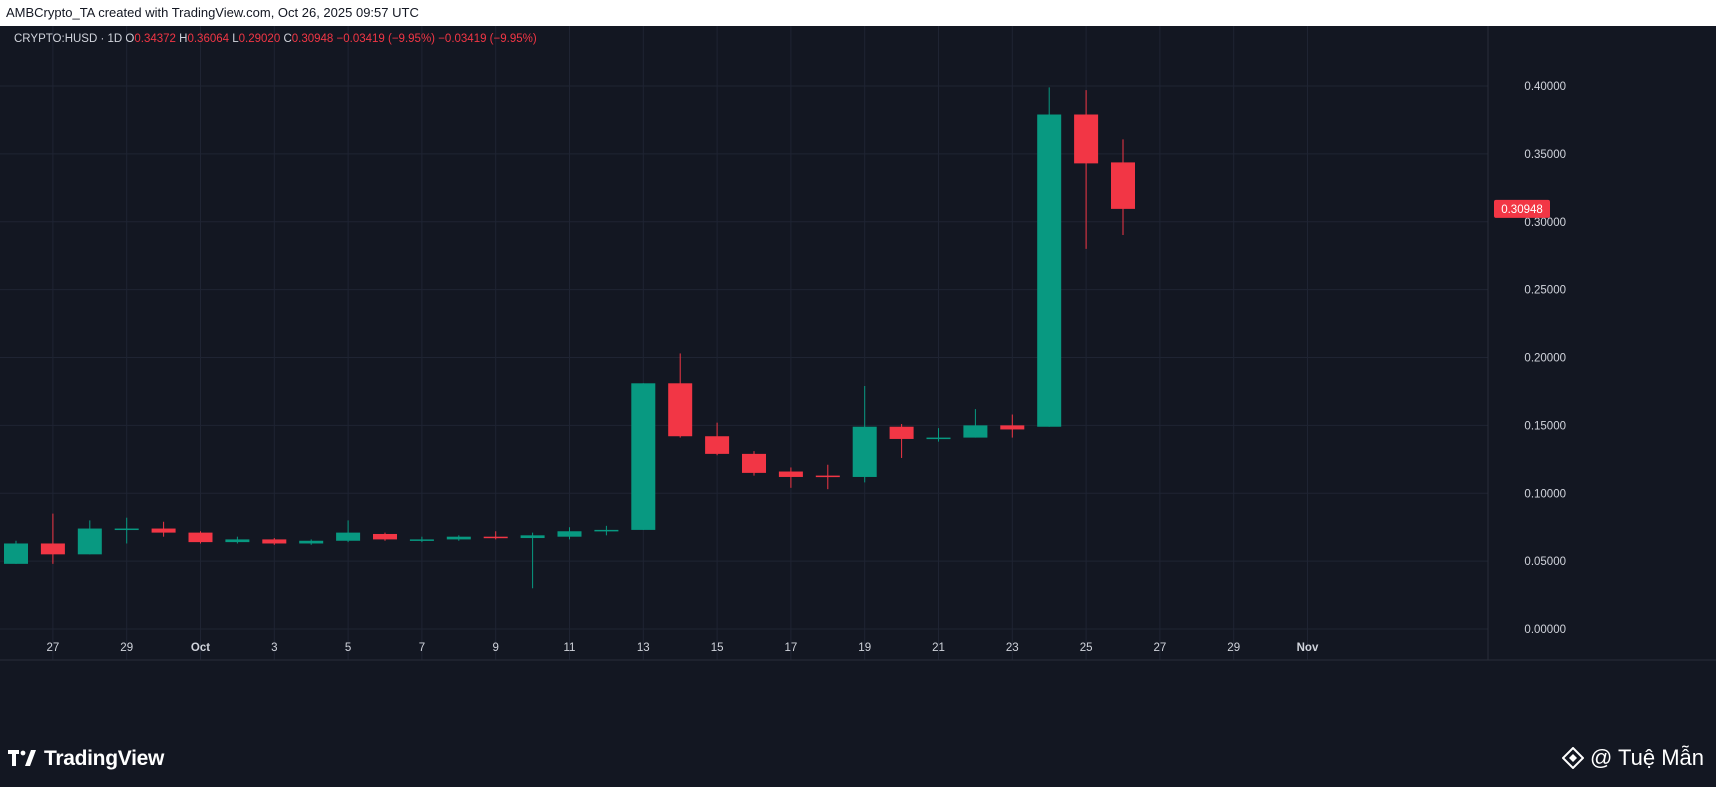  I want to click on watermark-text: @ Tuệ Mẫn, so click(1646, 757).